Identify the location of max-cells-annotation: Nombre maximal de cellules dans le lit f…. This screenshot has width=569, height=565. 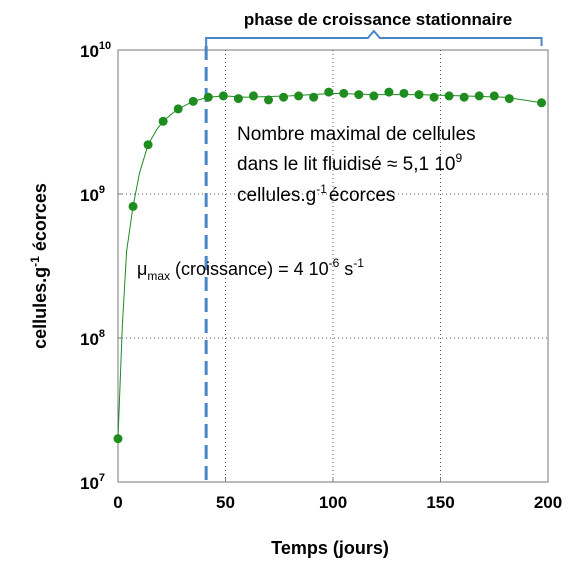
(356, 165).